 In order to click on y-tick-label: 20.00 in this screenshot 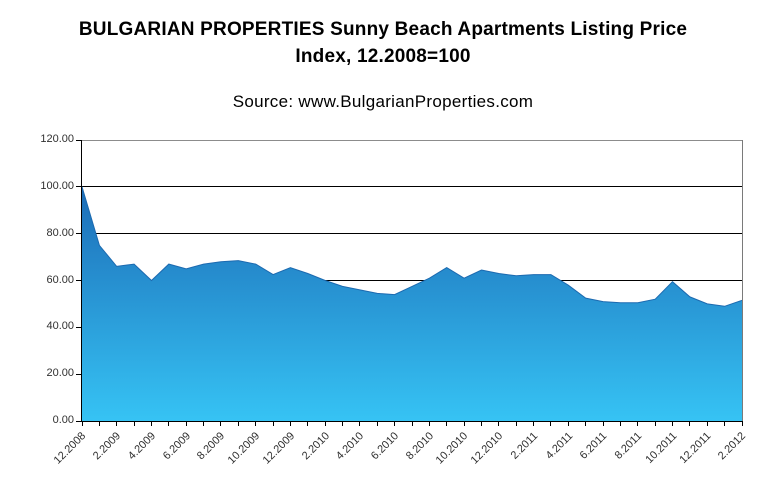, I will do `click(60, 373)`.